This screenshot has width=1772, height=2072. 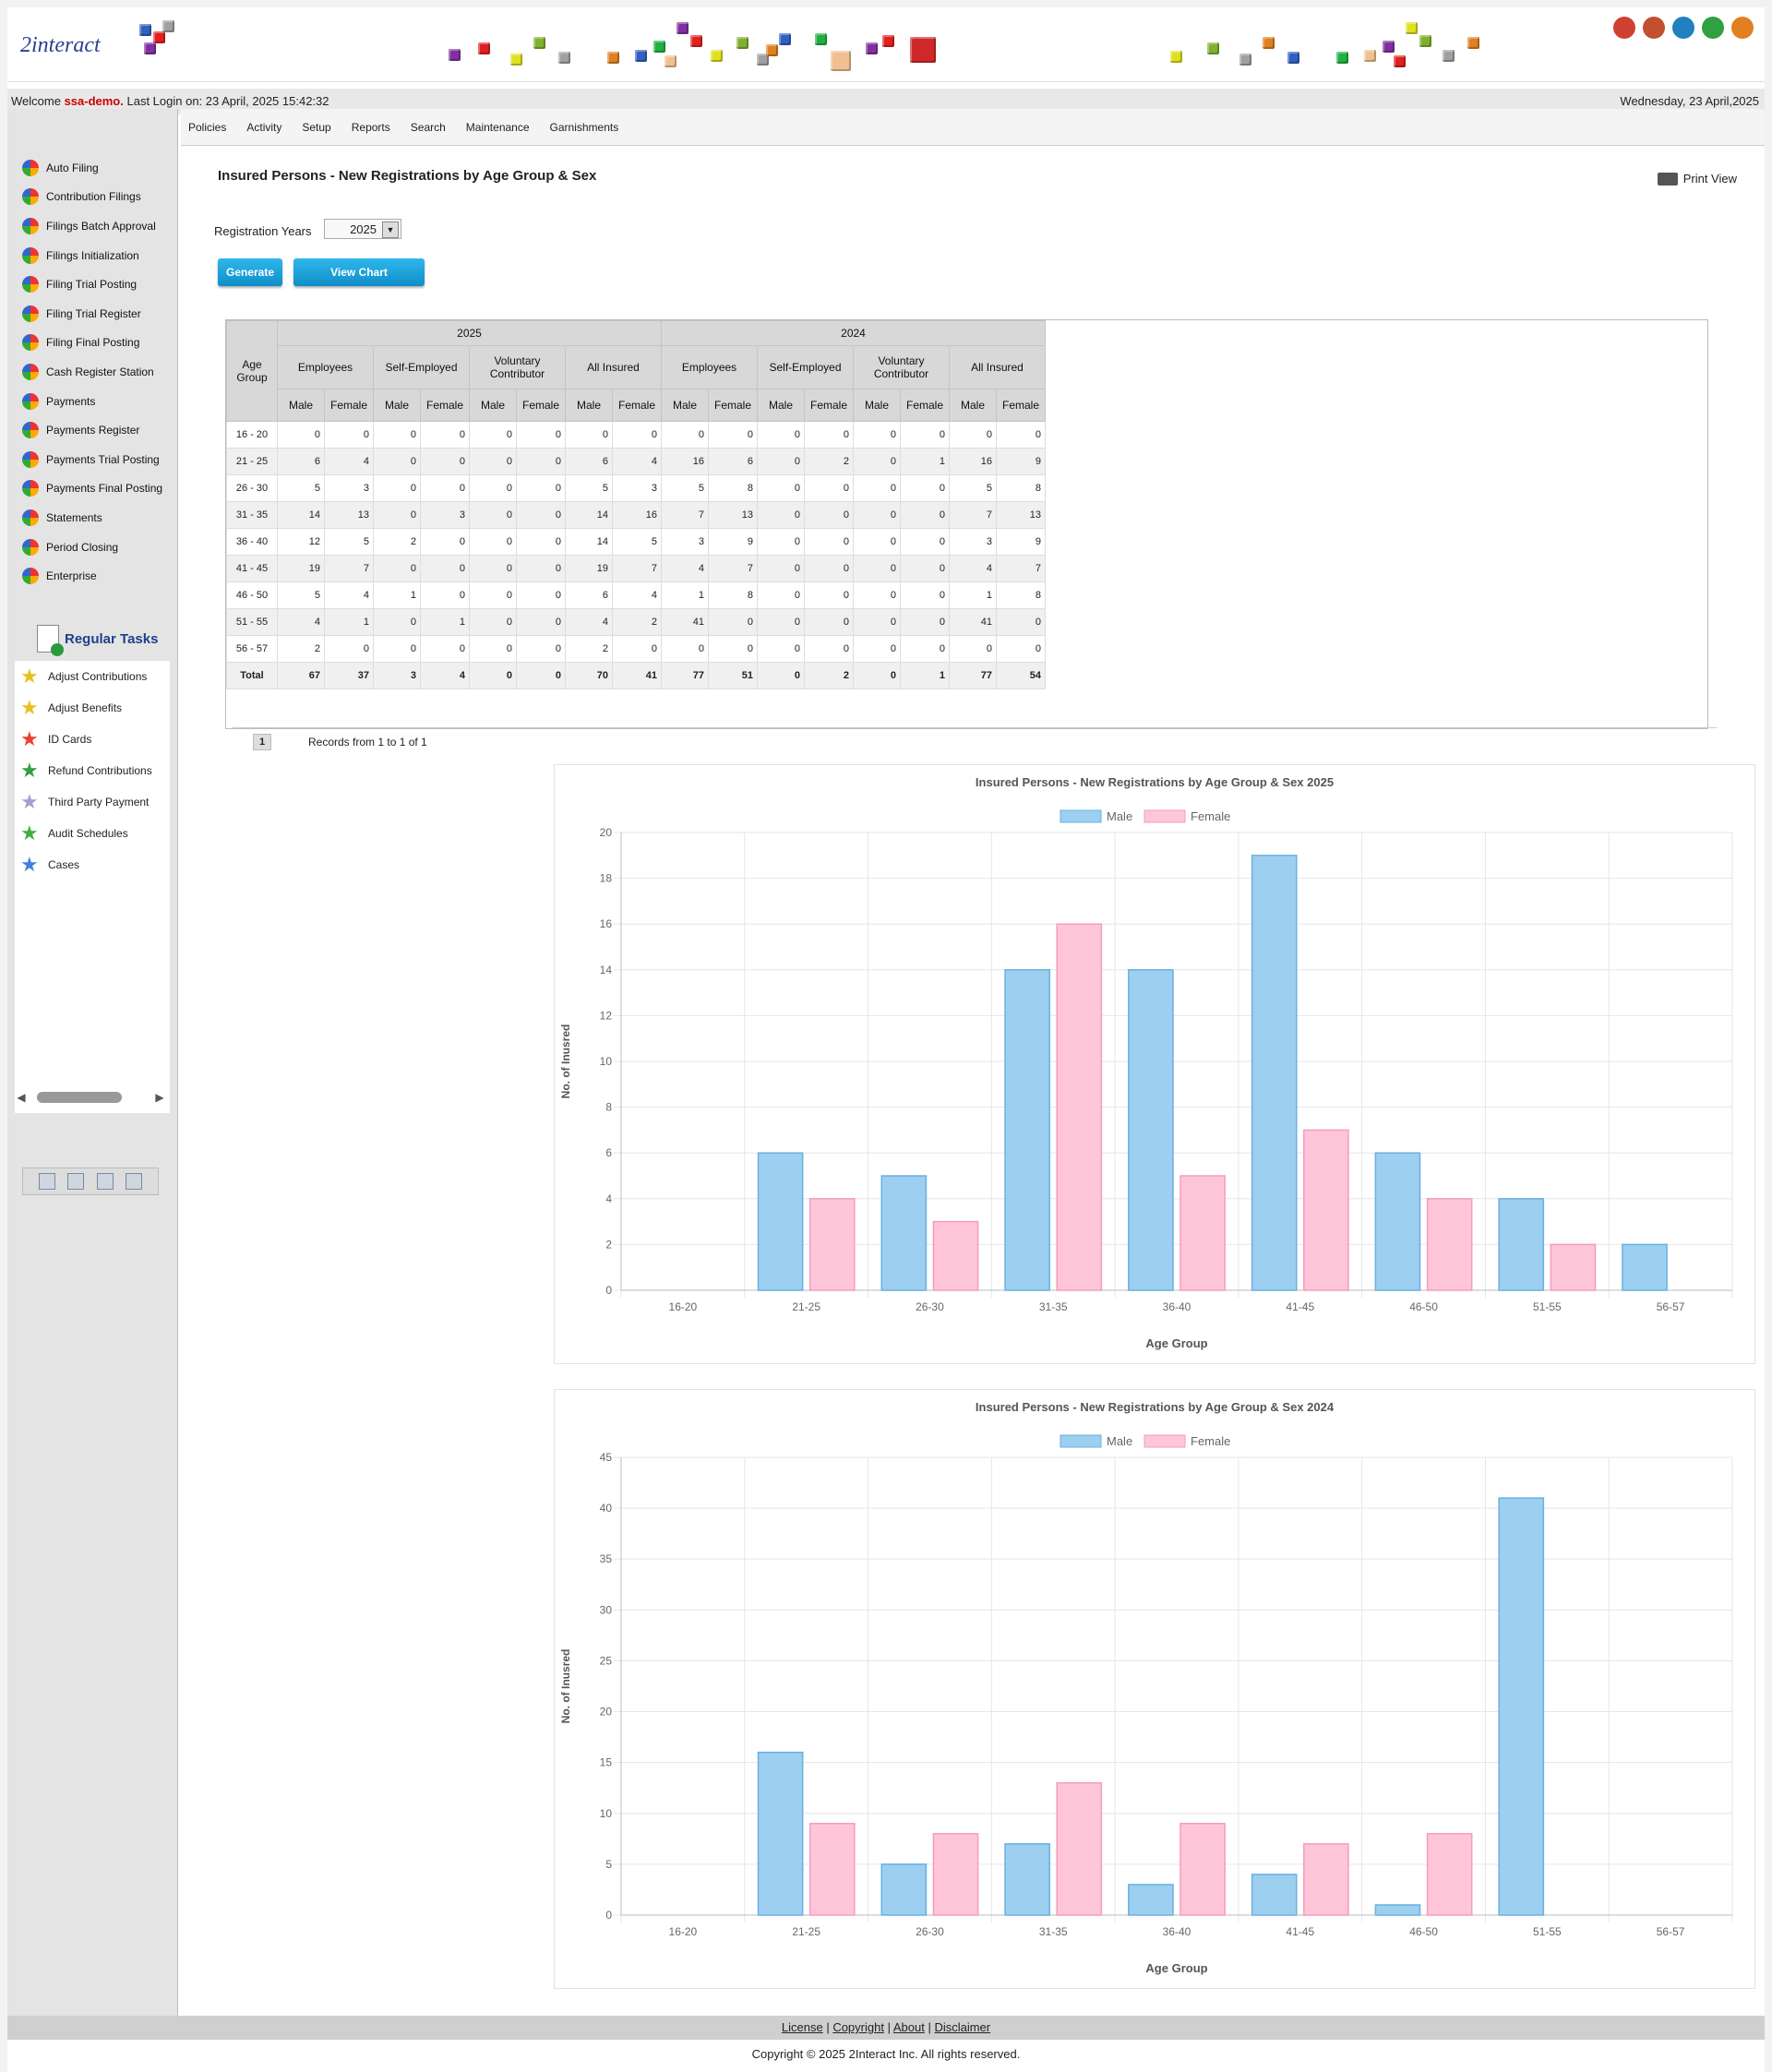 I want to click on footer-link-disclaimer: Disclaimer, so click(x=963, y=2027).